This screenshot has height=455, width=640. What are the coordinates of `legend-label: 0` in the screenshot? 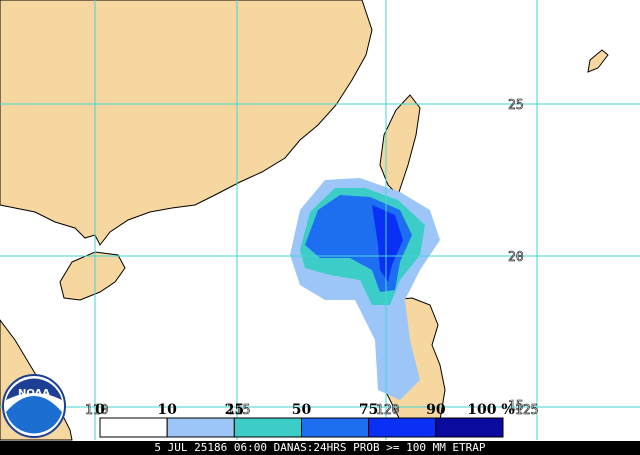 It's located at (100, 410).